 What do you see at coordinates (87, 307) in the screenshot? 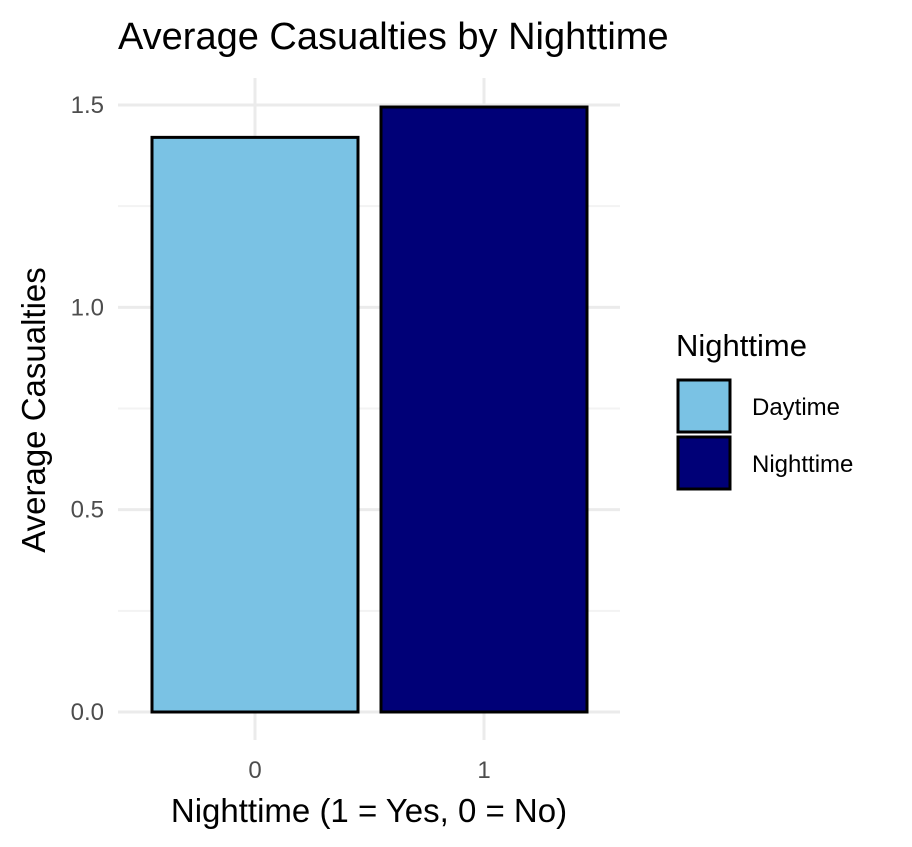
I see `y-tick-label: 1.0` at bounding box center [87, 307].